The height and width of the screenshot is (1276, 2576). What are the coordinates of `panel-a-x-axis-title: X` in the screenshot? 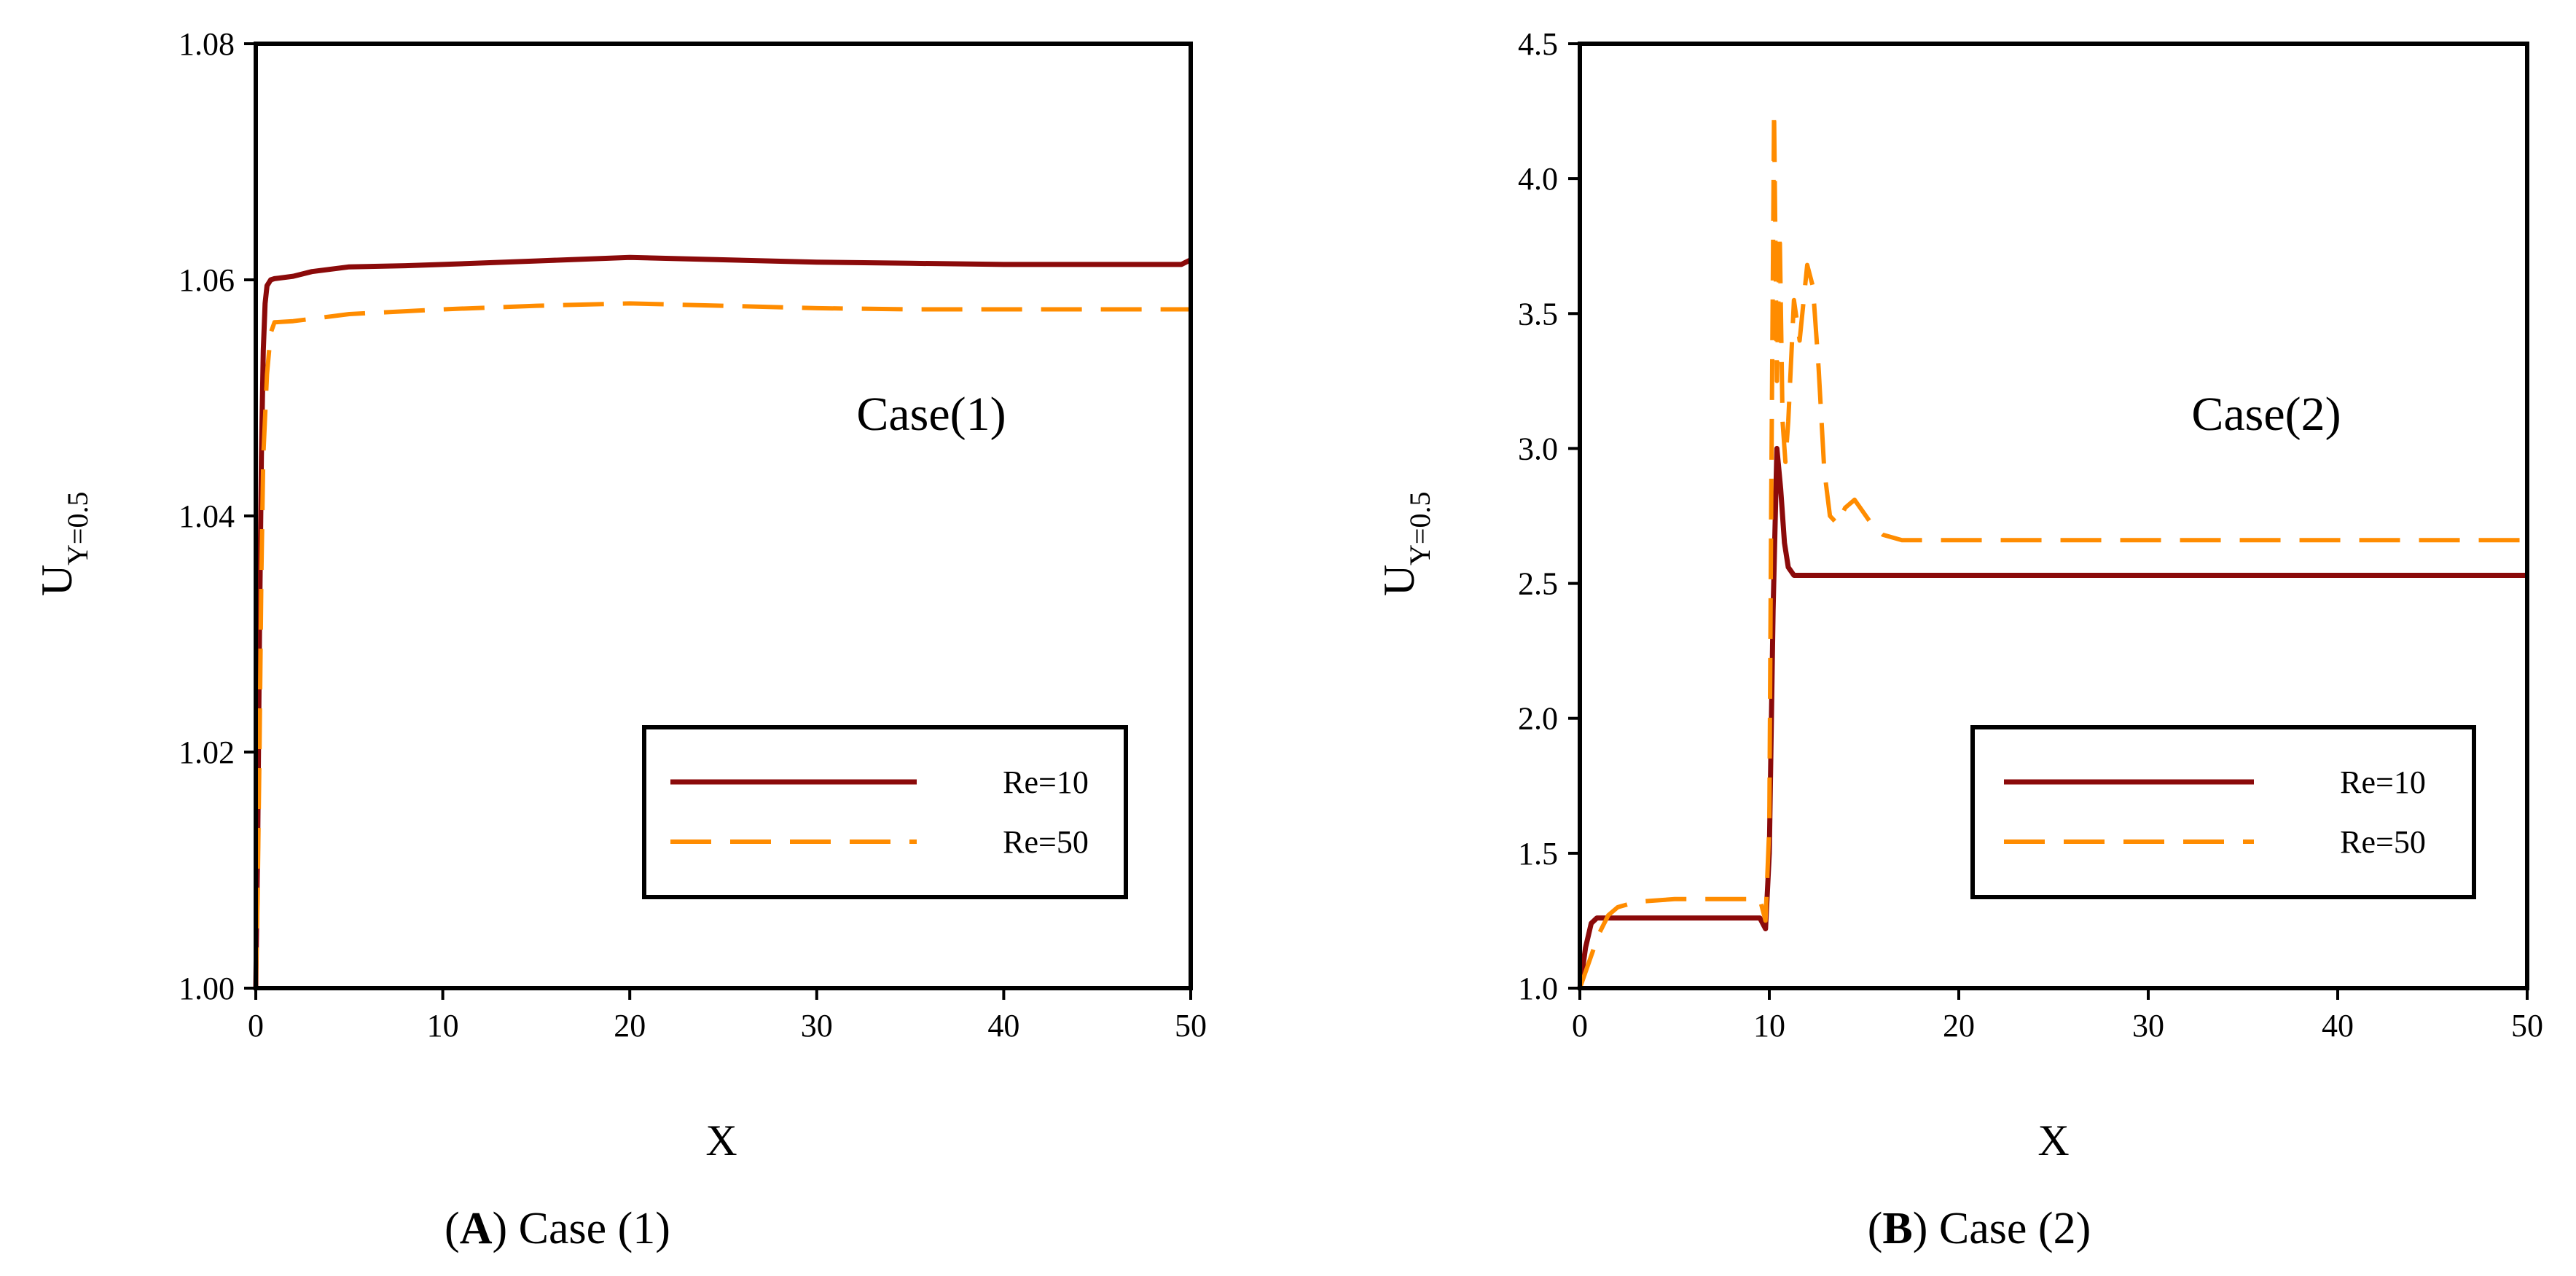 It's located at (721, 1141).